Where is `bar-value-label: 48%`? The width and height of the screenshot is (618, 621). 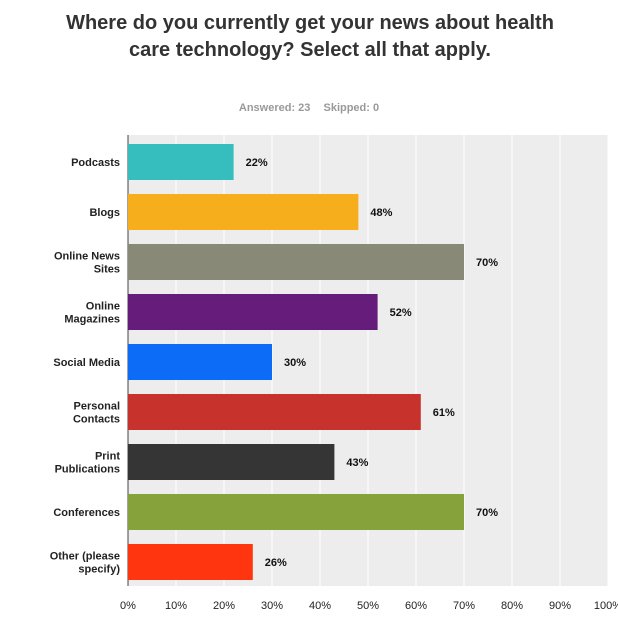
bar-value-label: 48% is located at coordinates (381, 213).